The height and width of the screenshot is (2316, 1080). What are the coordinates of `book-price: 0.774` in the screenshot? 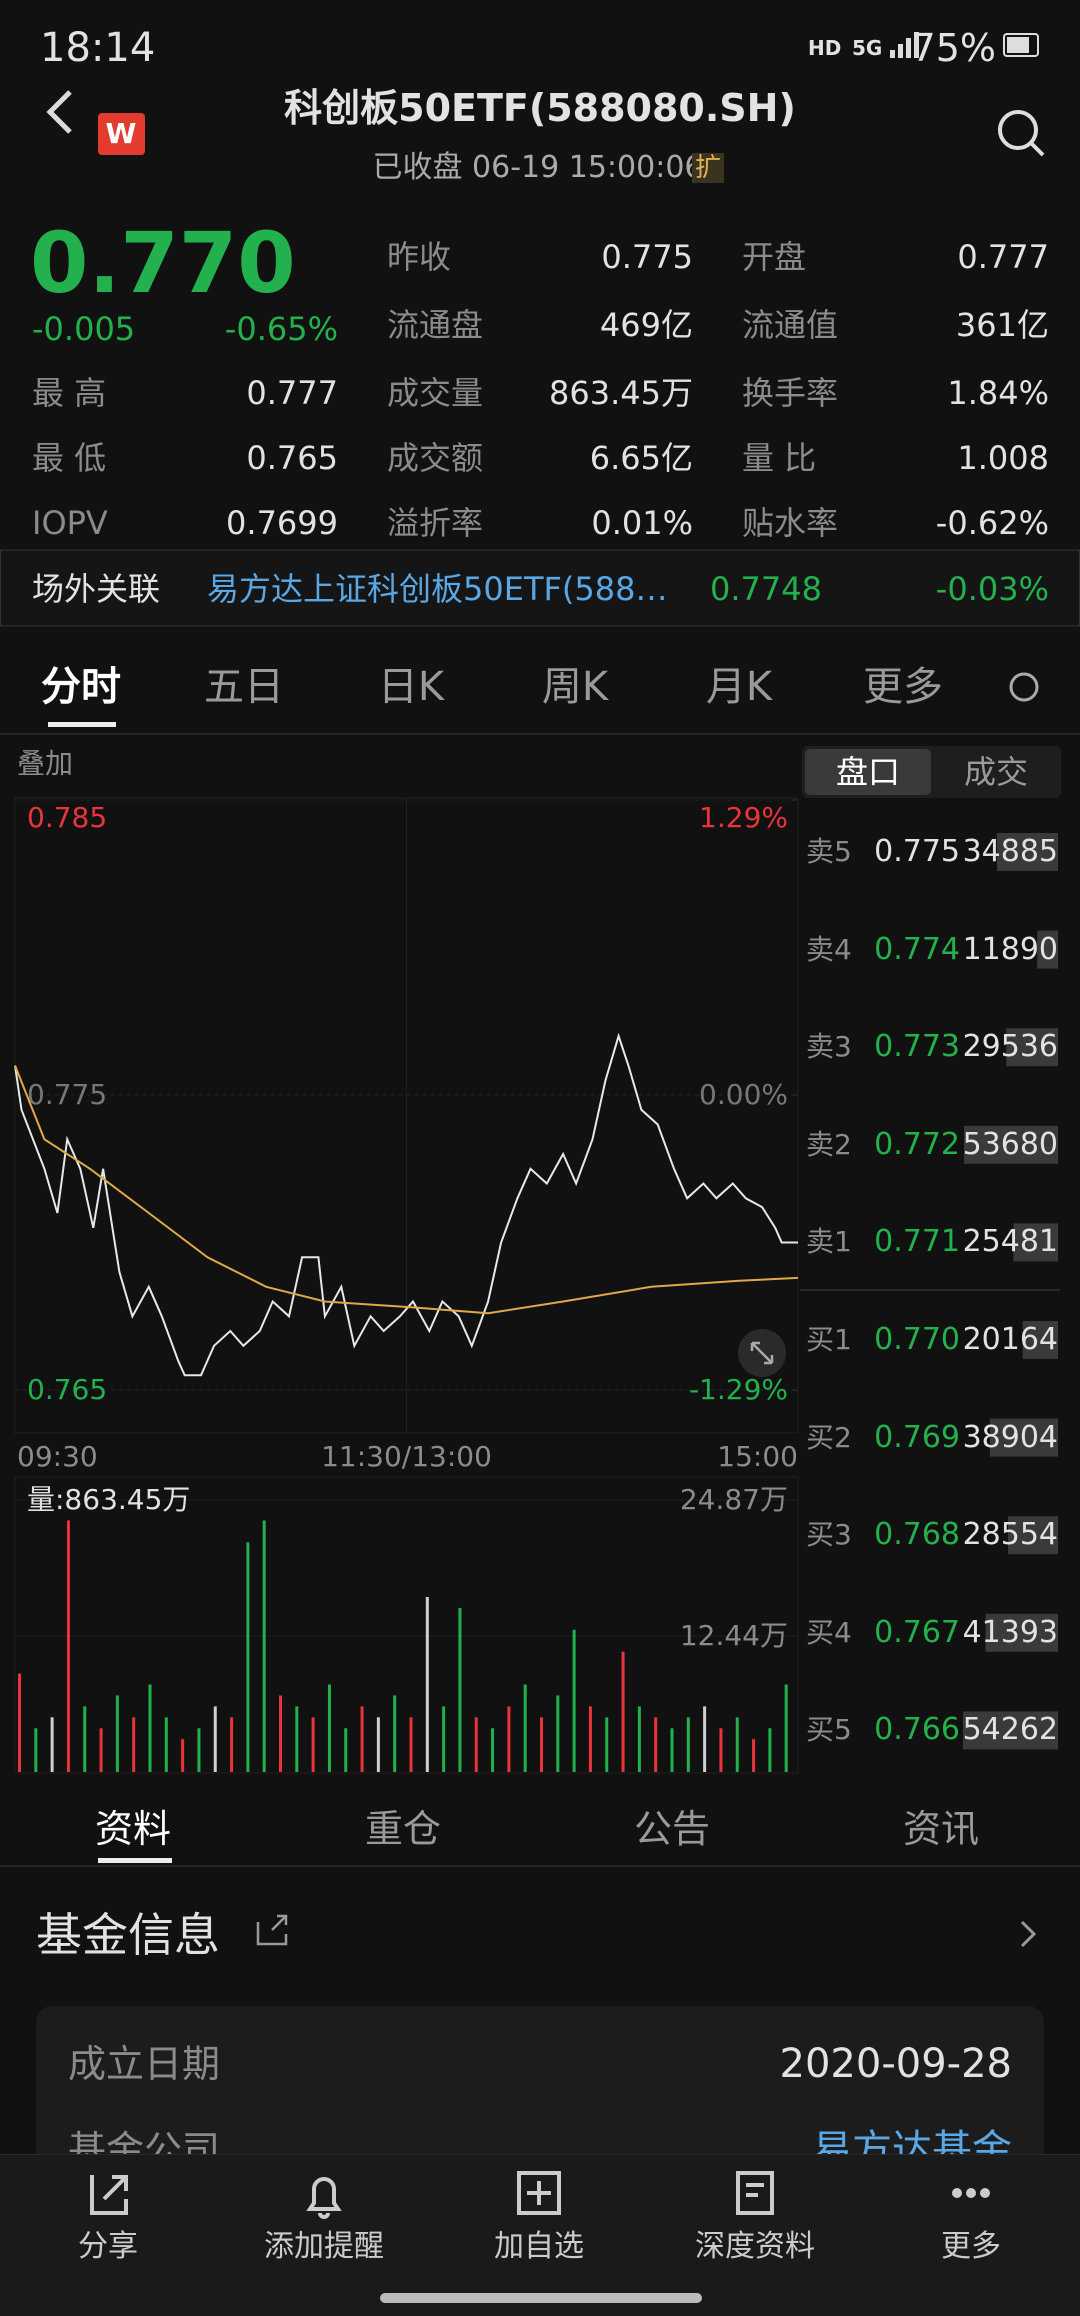 It's located at (917, 949).